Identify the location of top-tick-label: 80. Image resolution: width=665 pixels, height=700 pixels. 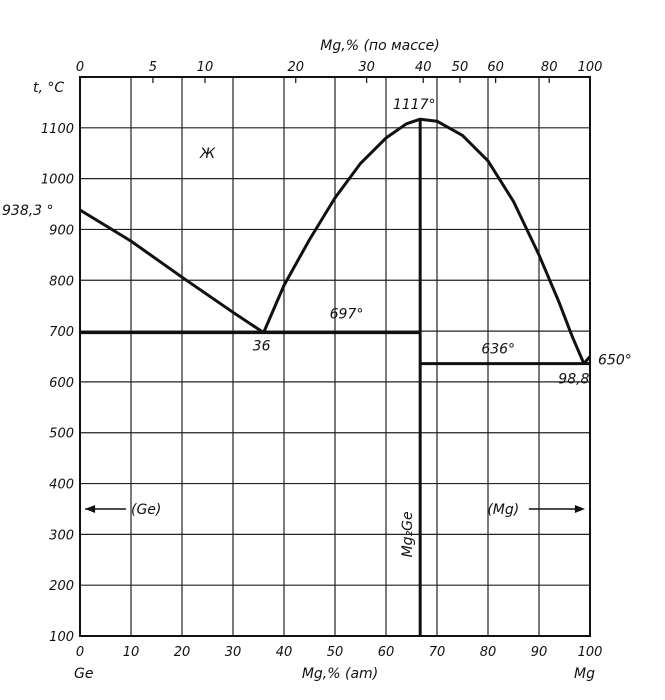
(549, 67).